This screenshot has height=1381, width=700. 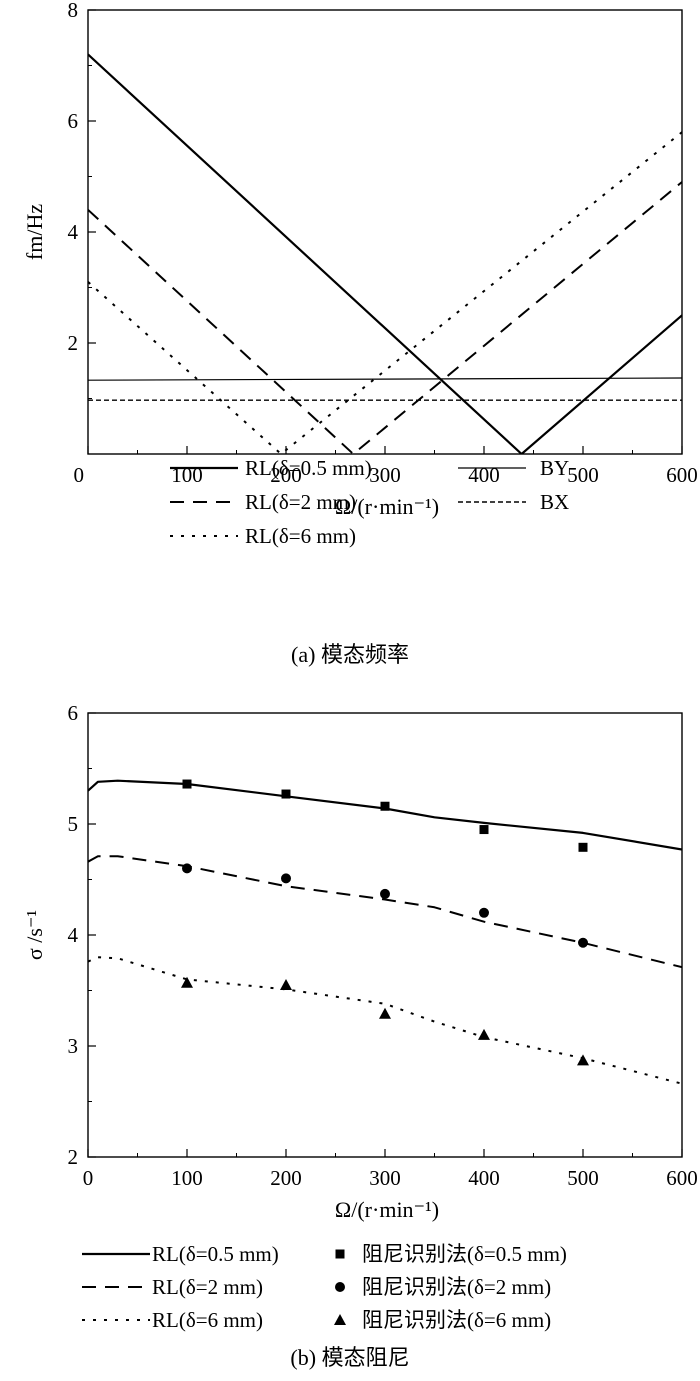 I want to click on legend-marker-square, so click(x=340, y=1254).